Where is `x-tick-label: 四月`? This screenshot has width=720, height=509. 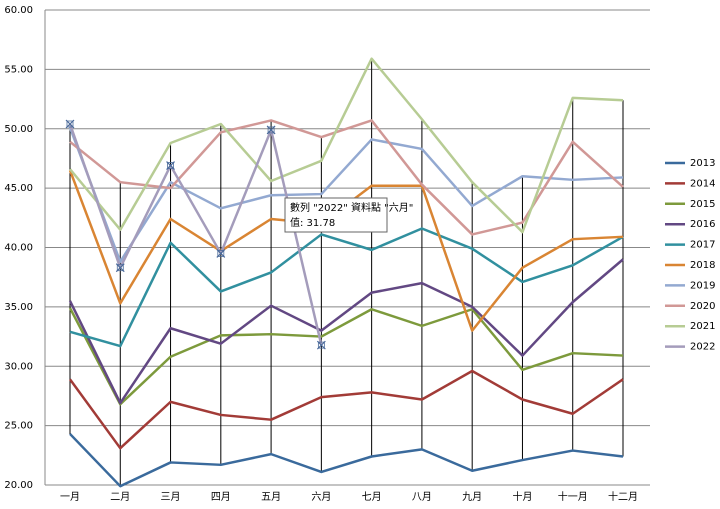 x-tick-label: 四月 is located at coordinates (221, 497).